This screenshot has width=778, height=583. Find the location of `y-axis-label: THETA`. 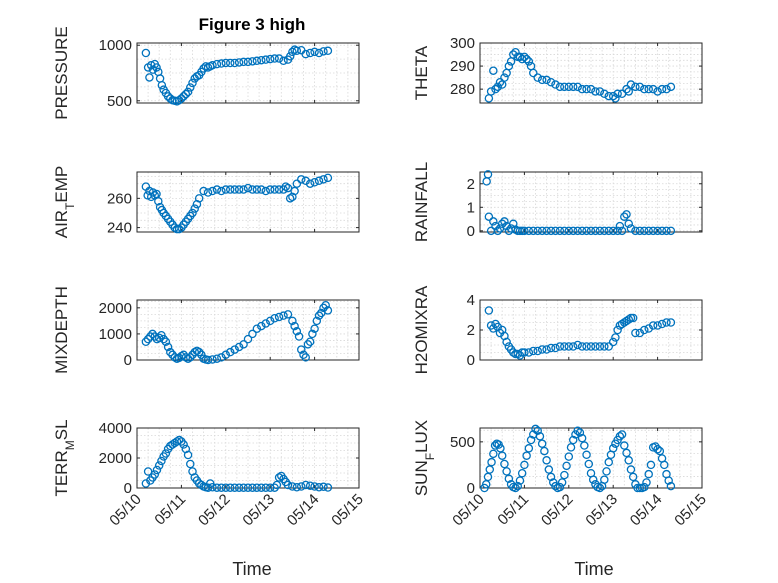

y-axis-label: THETA is located at coordinates (421, 72).